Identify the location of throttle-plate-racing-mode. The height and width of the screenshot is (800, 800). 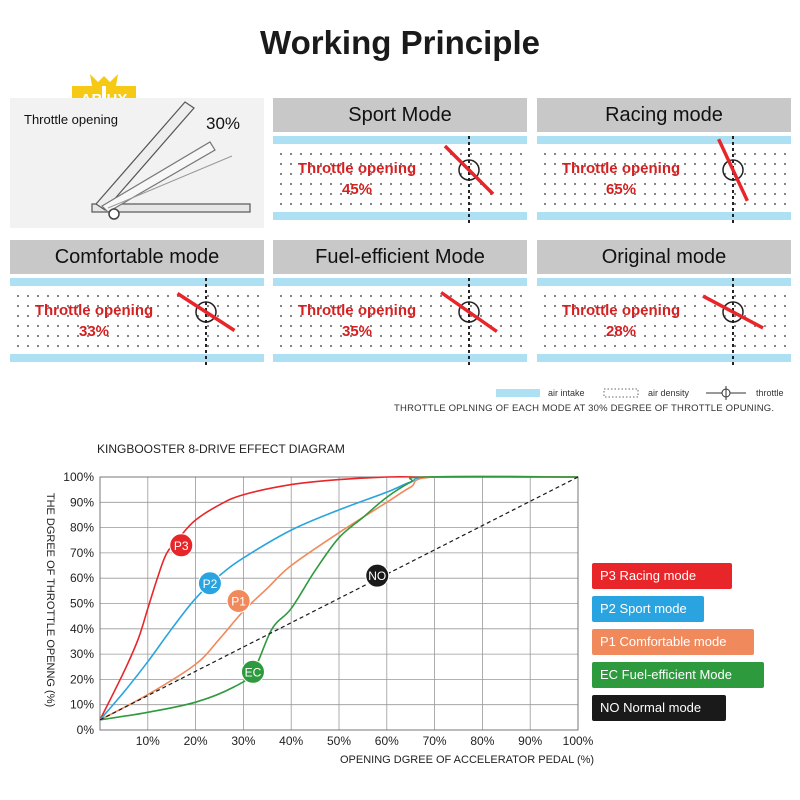
(733, 170).